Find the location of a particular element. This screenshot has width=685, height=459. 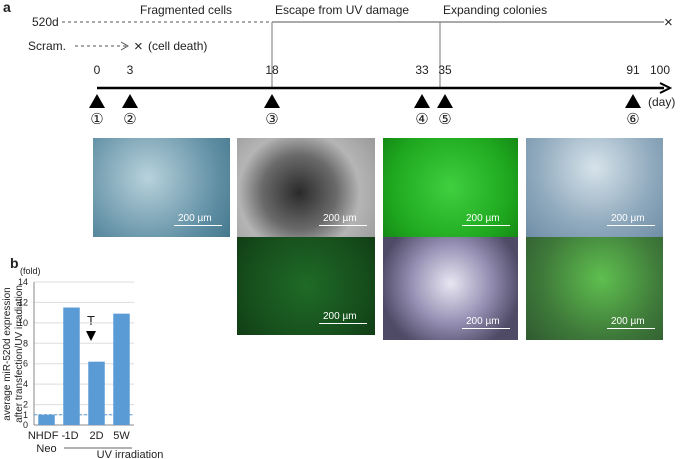

row-label: 520d is located at coordinates (45, 22).